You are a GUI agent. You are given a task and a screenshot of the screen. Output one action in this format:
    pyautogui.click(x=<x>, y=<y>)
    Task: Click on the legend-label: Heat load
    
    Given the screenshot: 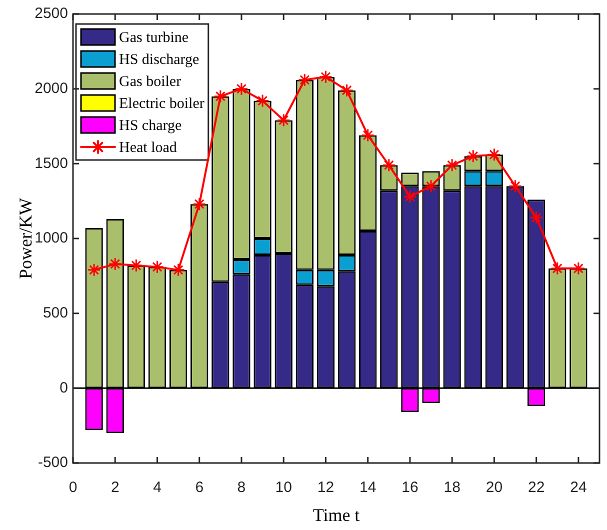 What is the action you would take?
    pyautogui.click(x=148, y=148)
    